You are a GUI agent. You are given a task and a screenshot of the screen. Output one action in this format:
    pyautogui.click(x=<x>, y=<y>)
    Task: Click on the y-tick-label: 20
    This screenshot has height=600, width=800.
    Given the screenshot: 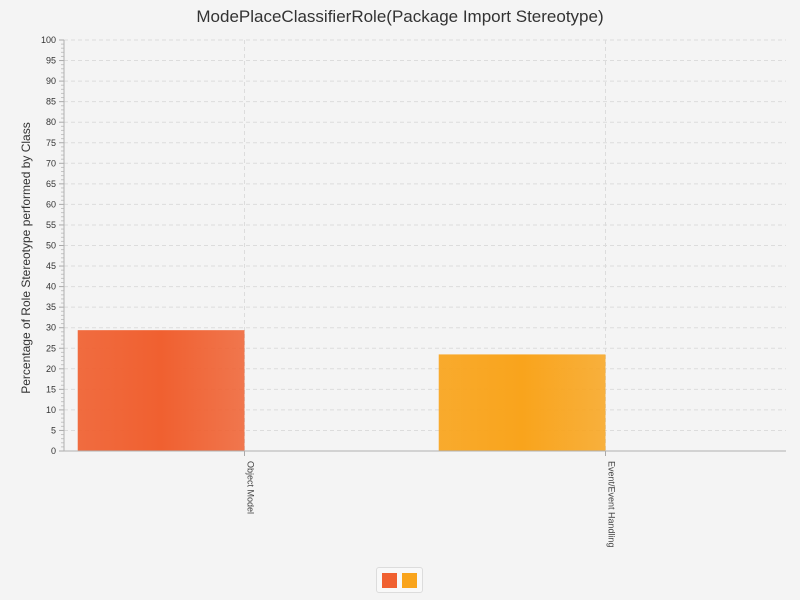 What is the action you would take?
    pyautogui.click(x=51, y=369)
    